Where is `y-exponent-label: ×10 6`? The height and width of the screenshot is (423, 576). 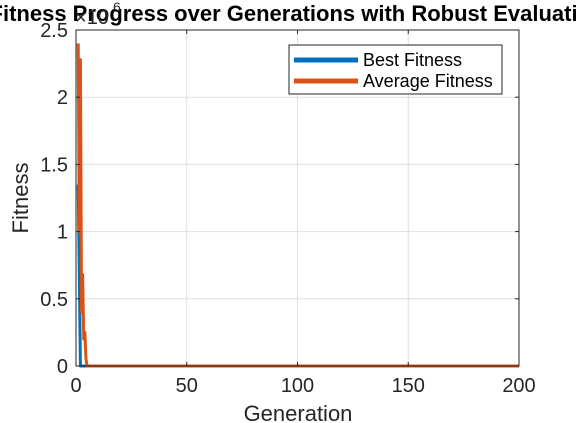 y-exponent-label: ×10 6 is located at coordinates (98, 14).